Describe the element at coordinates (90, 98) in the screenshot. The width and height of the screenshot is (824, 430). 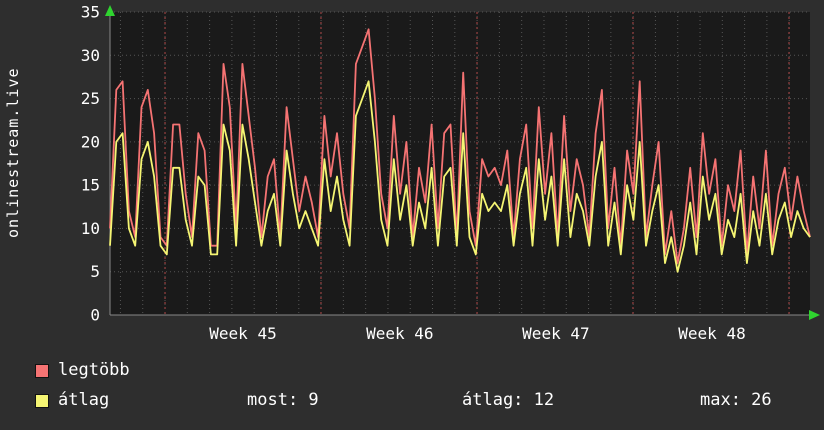
I see `svg-text: 25` at that location.